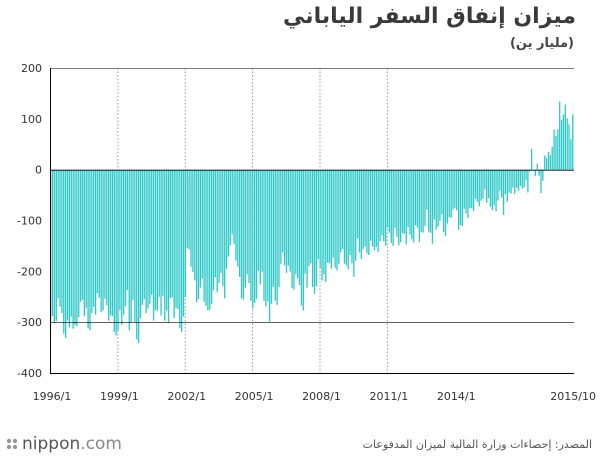 The height and width of the screenshot is (460, 600). Describe the element at coordinates (321, 396) in the screenshot. I see `x-tick-label: 2008/1` at that location.